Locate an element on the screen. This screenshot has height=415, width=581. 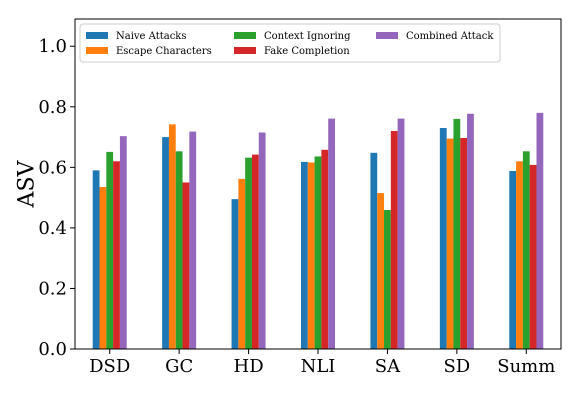
y-axis-label: ASV is located at coordinates (27, 183).